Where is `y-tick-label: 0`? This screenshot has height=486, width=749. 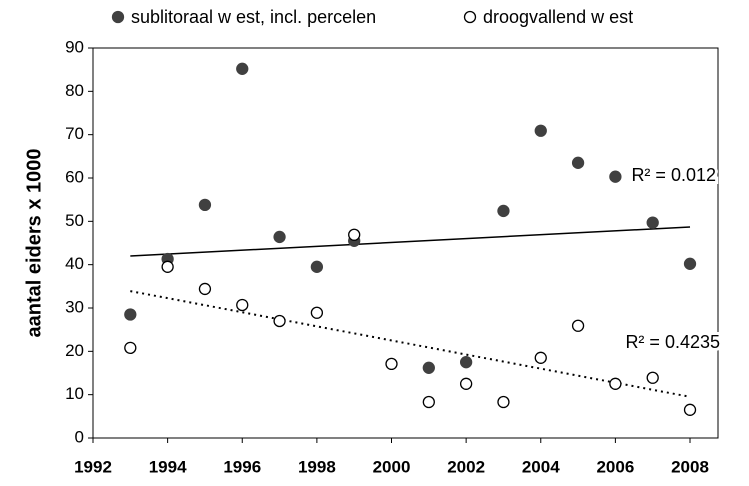 y-tick-label: 0 is located at coordinates (79, 436).